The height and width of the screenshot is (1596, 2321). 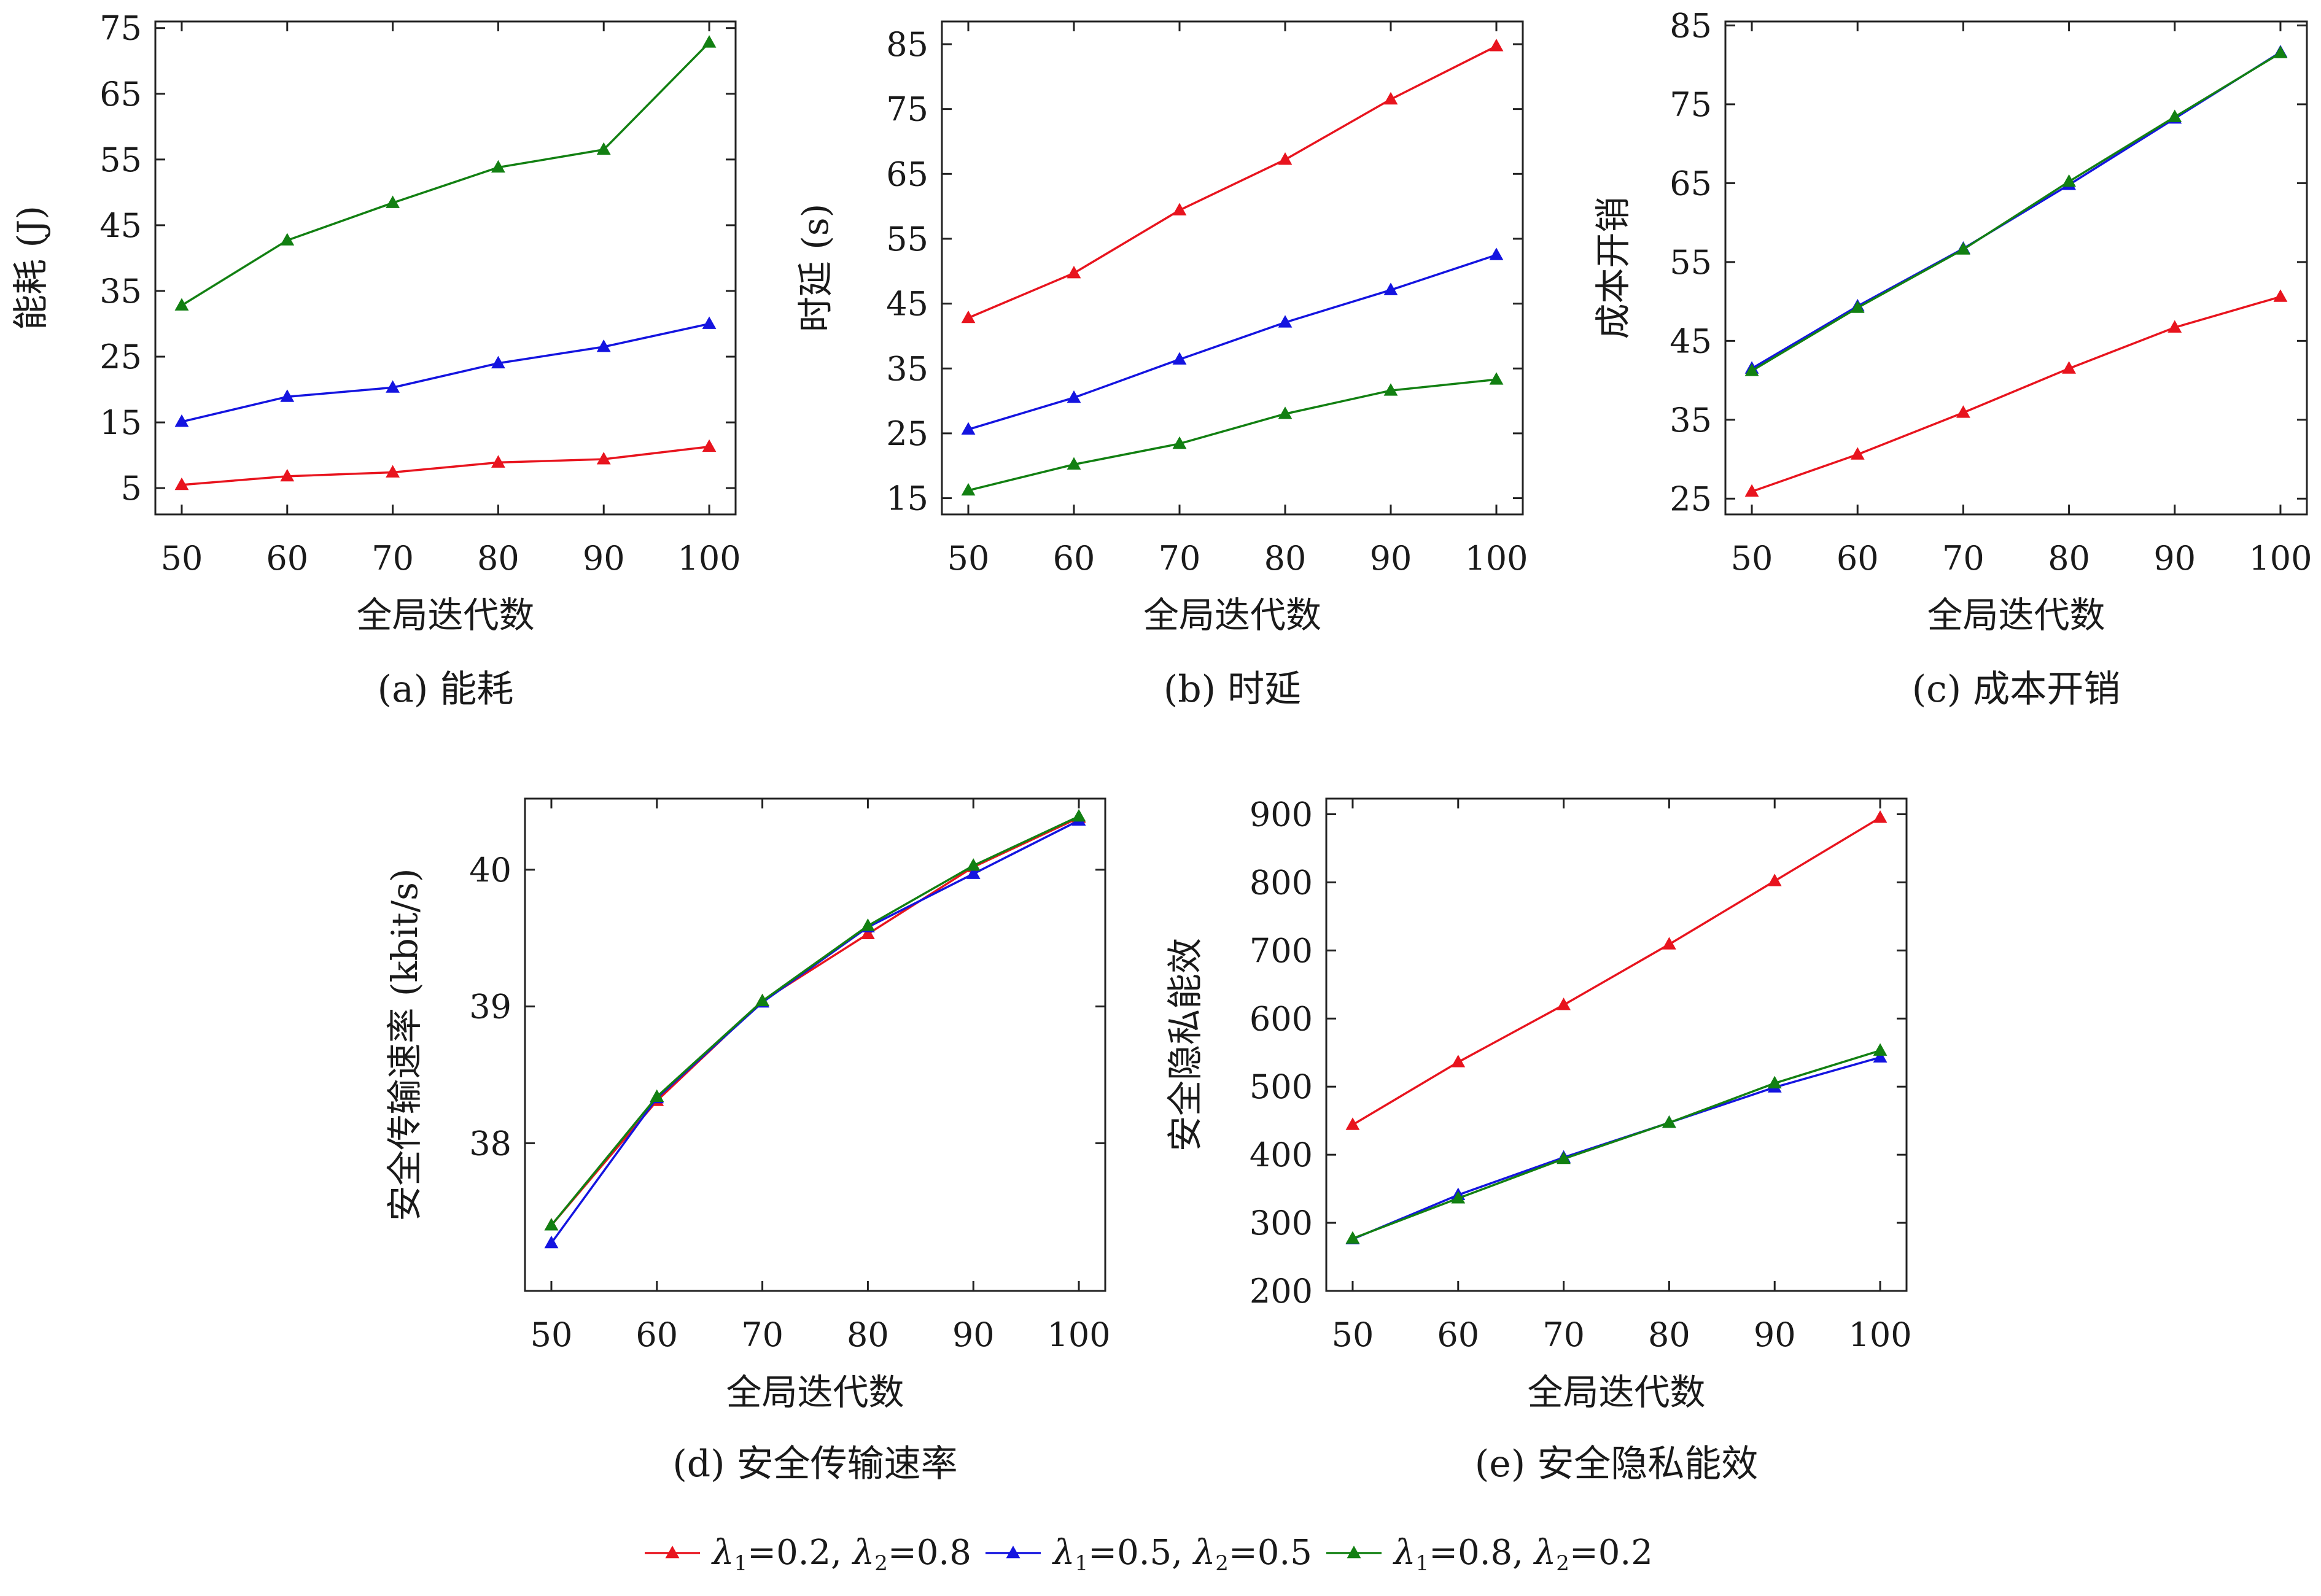 I want to click on legend-label-part: =0.8,, so click(x=1481, y=1553).